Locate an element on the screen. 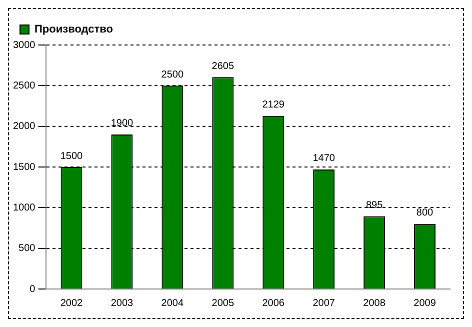  y-tick-label: 1000 is located at coordinates (24, 208).